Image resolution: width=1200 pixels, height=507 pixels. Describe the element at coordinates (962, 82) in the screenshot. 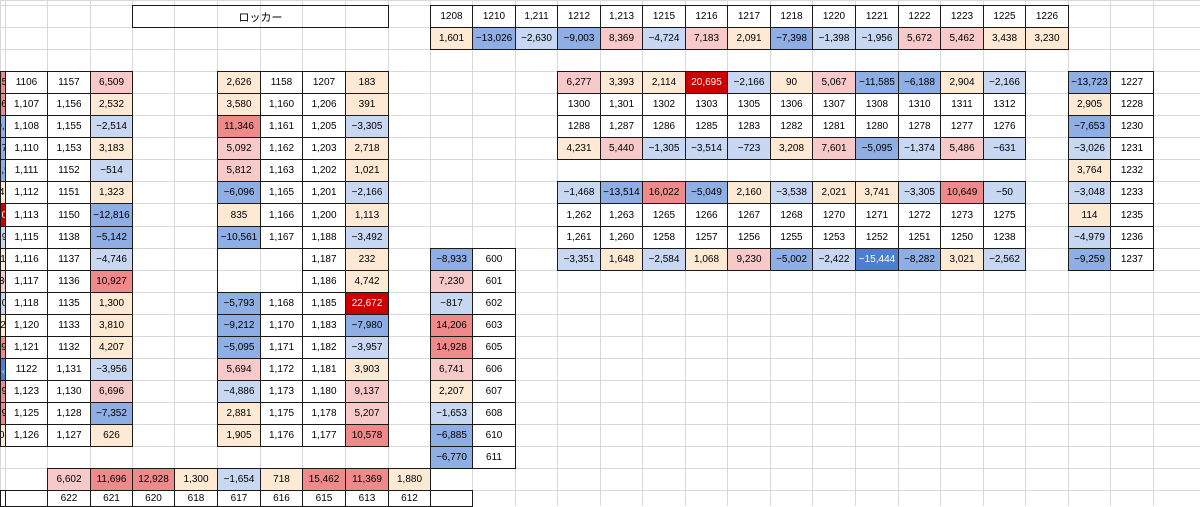

I see `locker-value: 2,904` at that location.